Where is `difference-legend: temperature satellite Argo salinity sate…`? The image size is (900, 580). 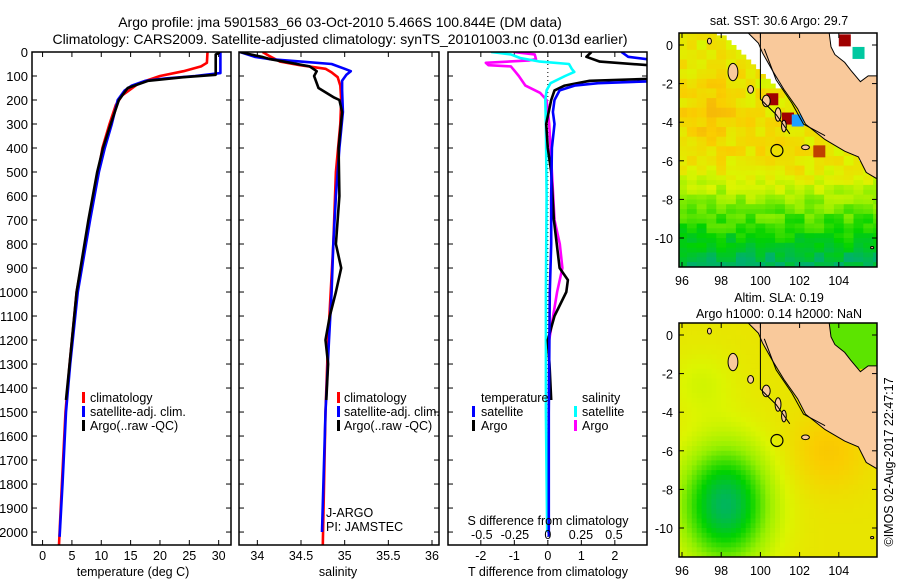
difference-legend: temperature satellite Argo salinity sate… is located at coordinates (548, 412).